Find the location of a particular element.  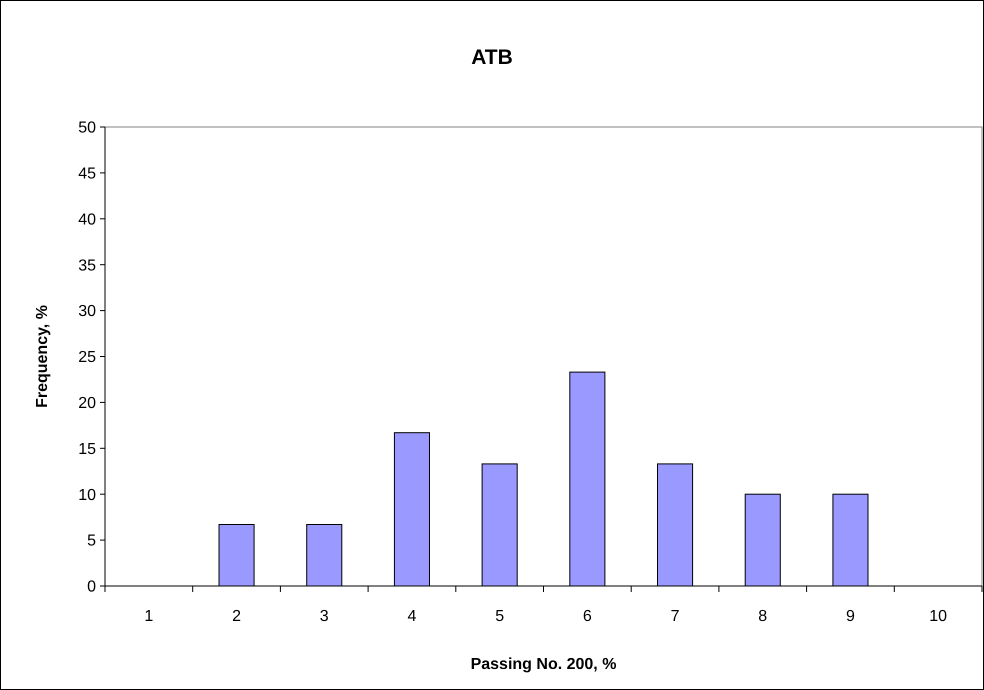

x-axis-title: Passing No. 200, % is located at coordinates (543, 664).